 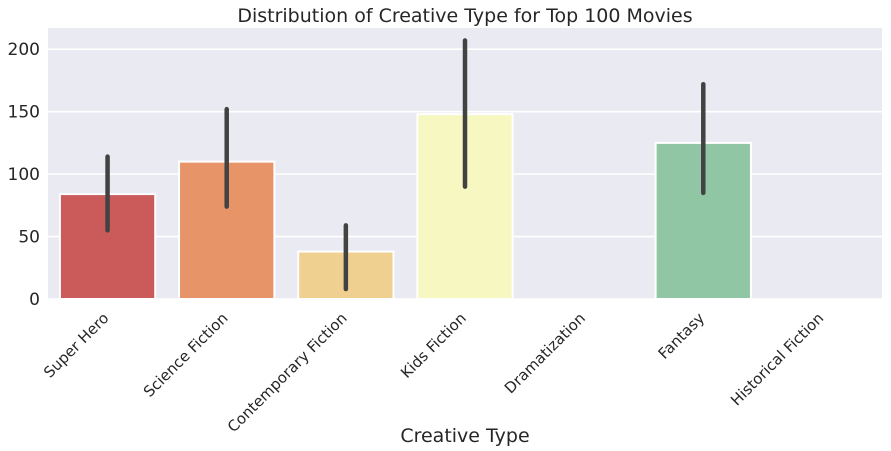 I want to click on x-tick-label: Science Fiction, so click(x=186, y=355).